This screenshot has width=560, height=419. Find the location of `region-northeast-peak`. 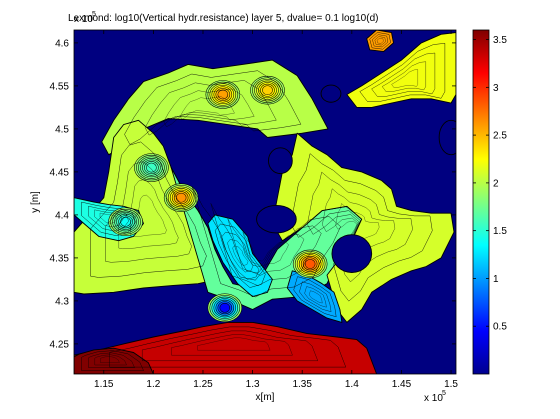

region-northeast-peak is located at coordinates (380, 41).